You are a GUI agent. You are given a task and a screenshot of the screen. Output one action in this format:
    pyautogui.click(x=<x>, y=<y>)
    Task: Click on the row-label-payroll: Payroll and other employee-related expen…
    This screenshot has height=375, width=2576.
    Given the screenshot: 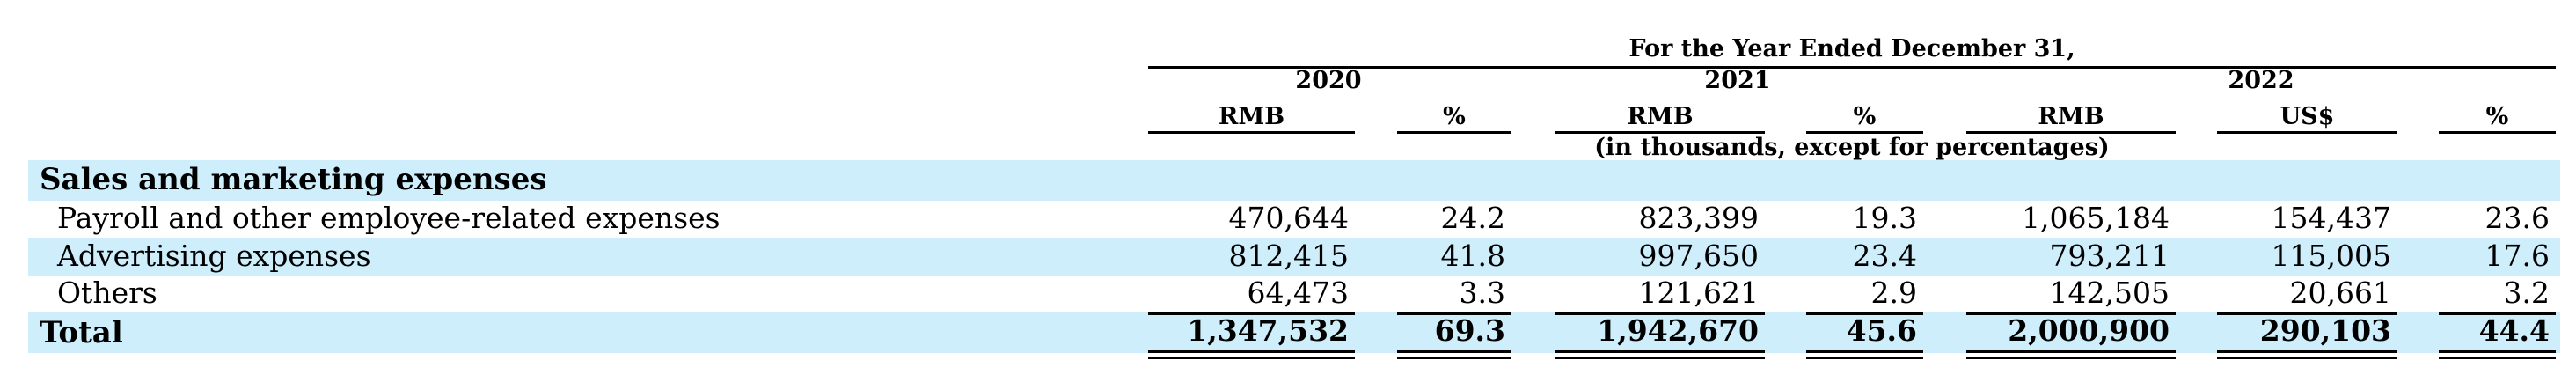 What is the action you would take?
    pyautogui.click(x=389, y=218)
    